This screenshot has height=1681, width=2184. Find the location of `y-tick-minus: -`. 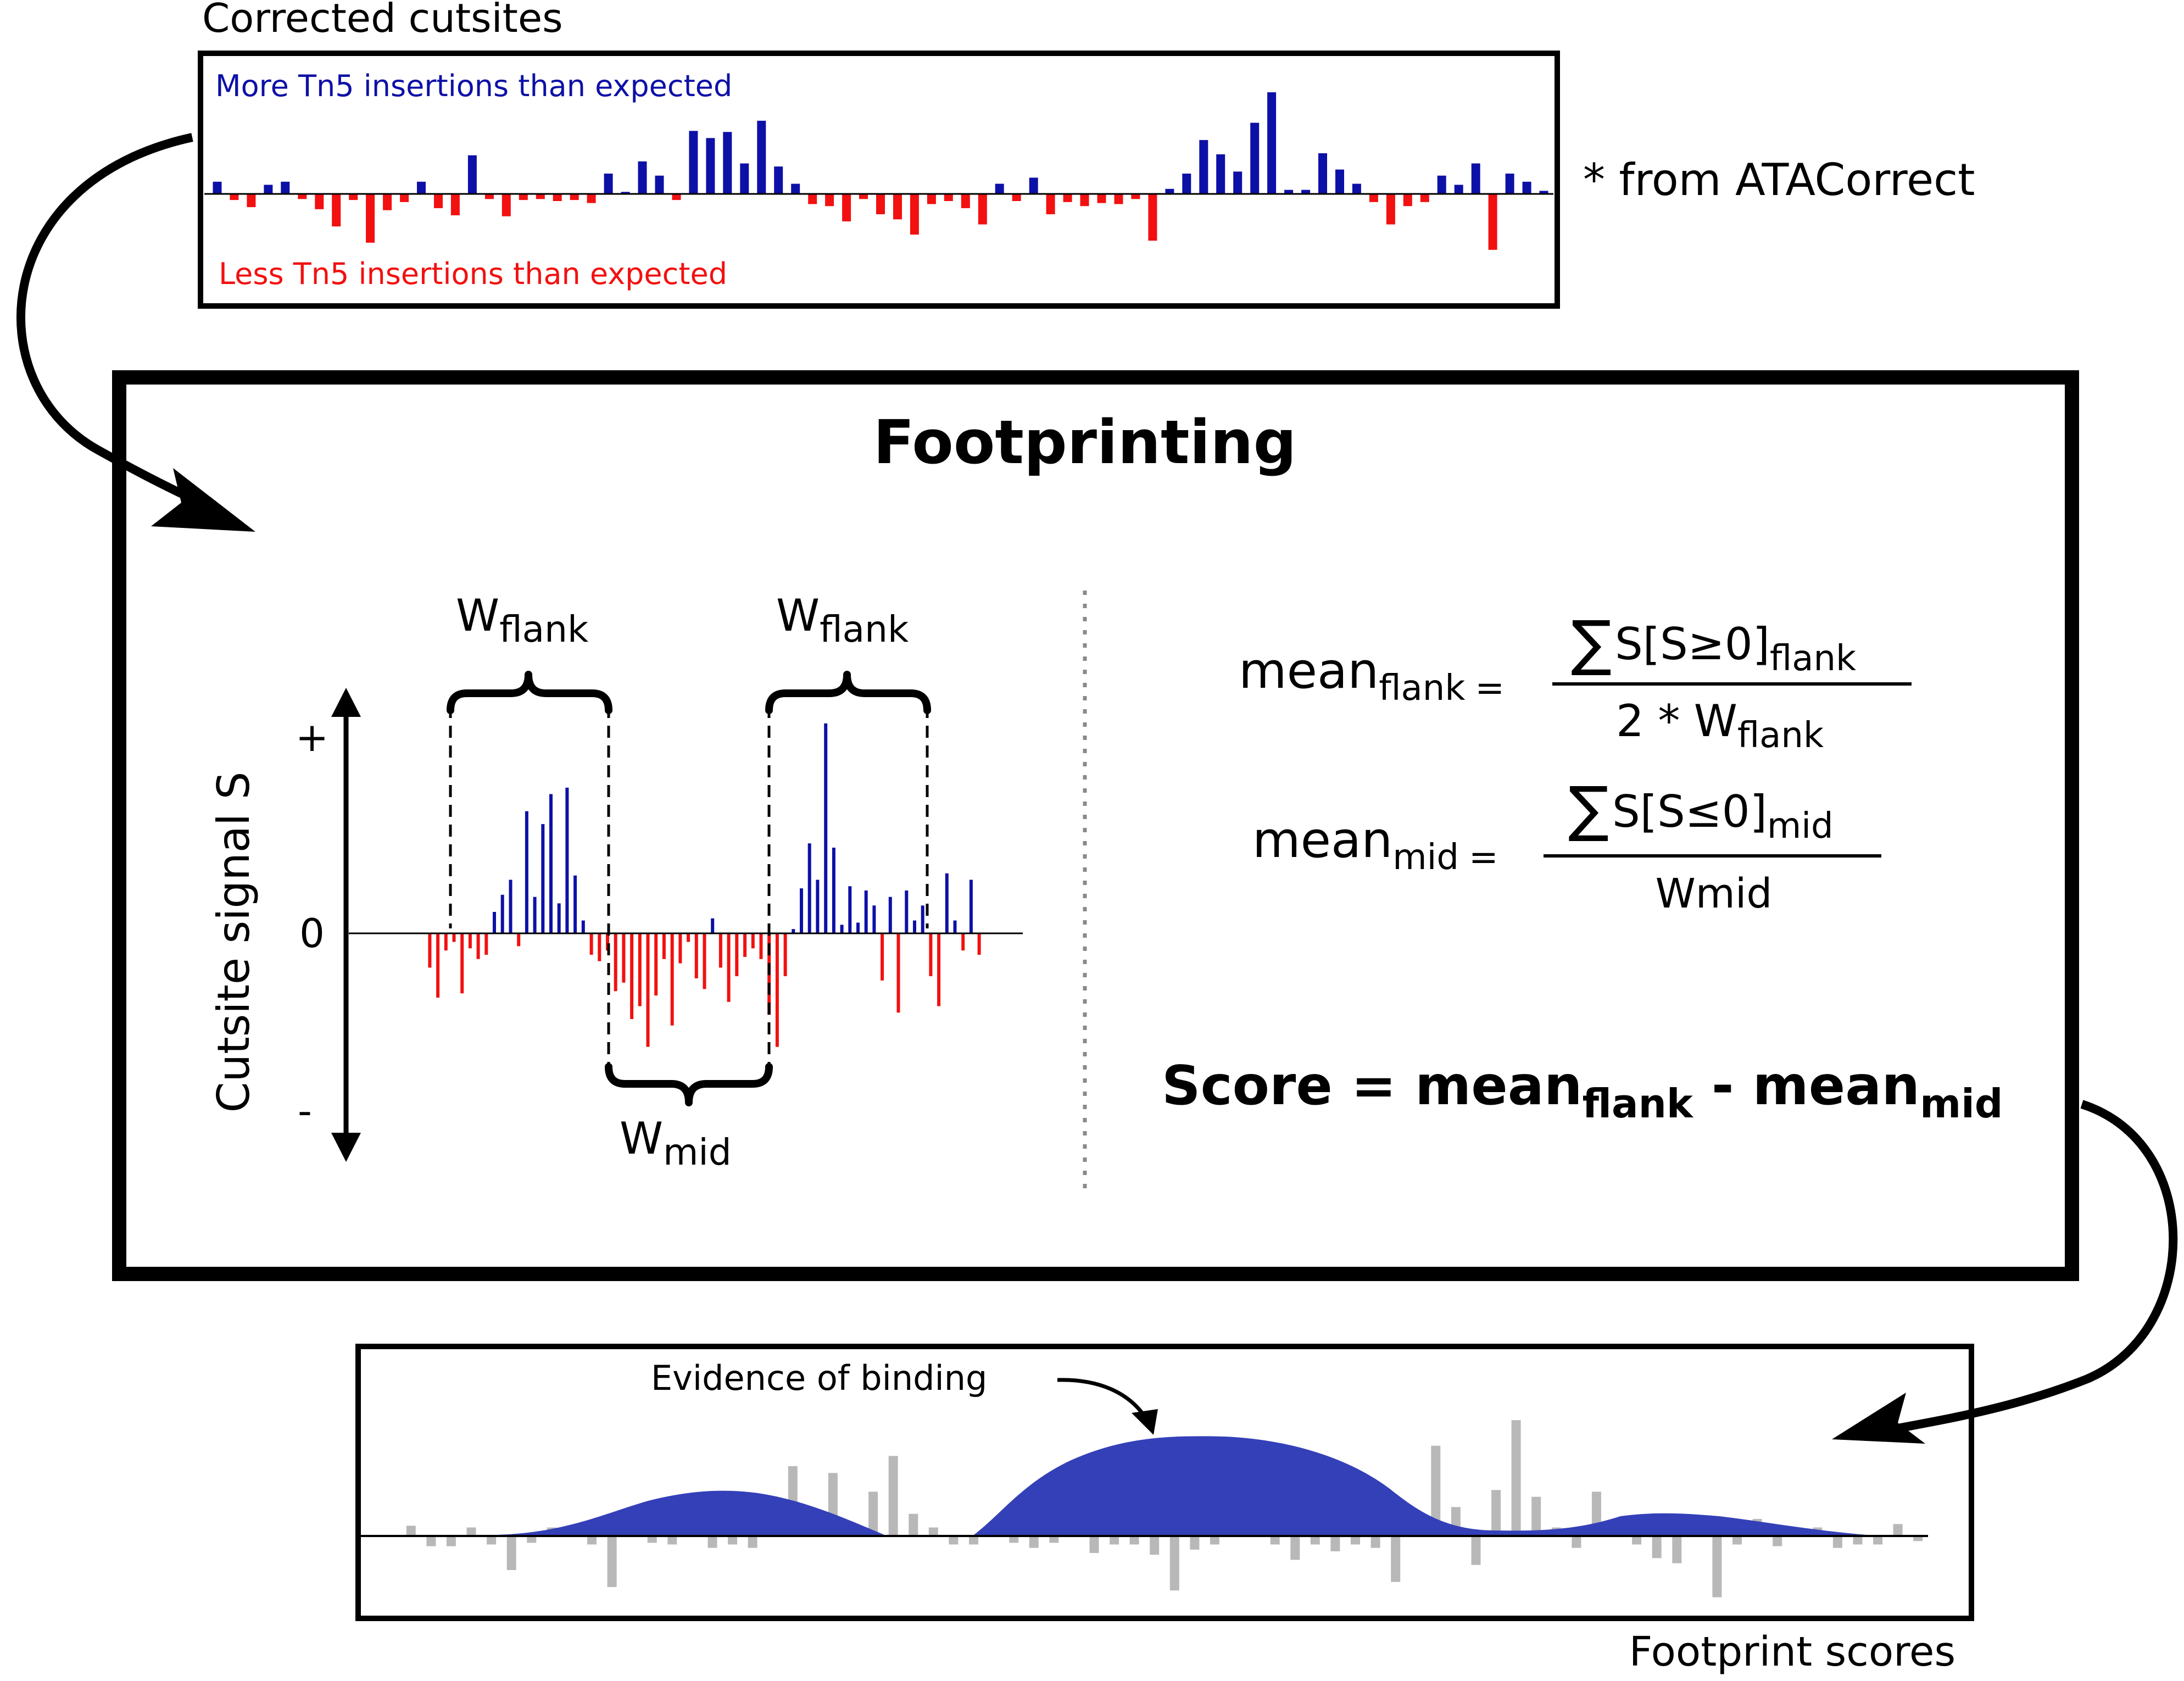

y-tick-minus: - is located at coordinates (305, 1111).